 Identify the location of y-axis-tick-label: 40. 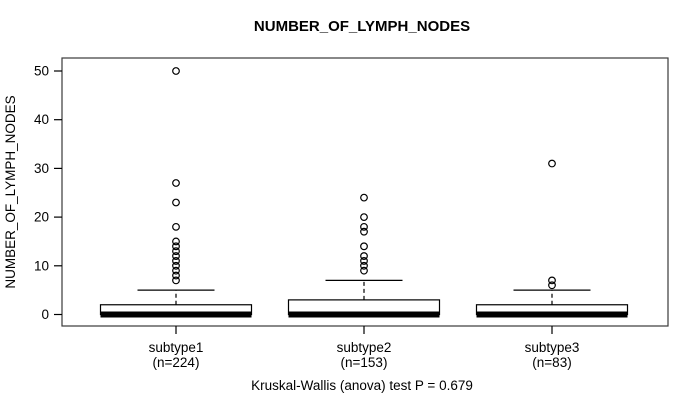
(41, 119).